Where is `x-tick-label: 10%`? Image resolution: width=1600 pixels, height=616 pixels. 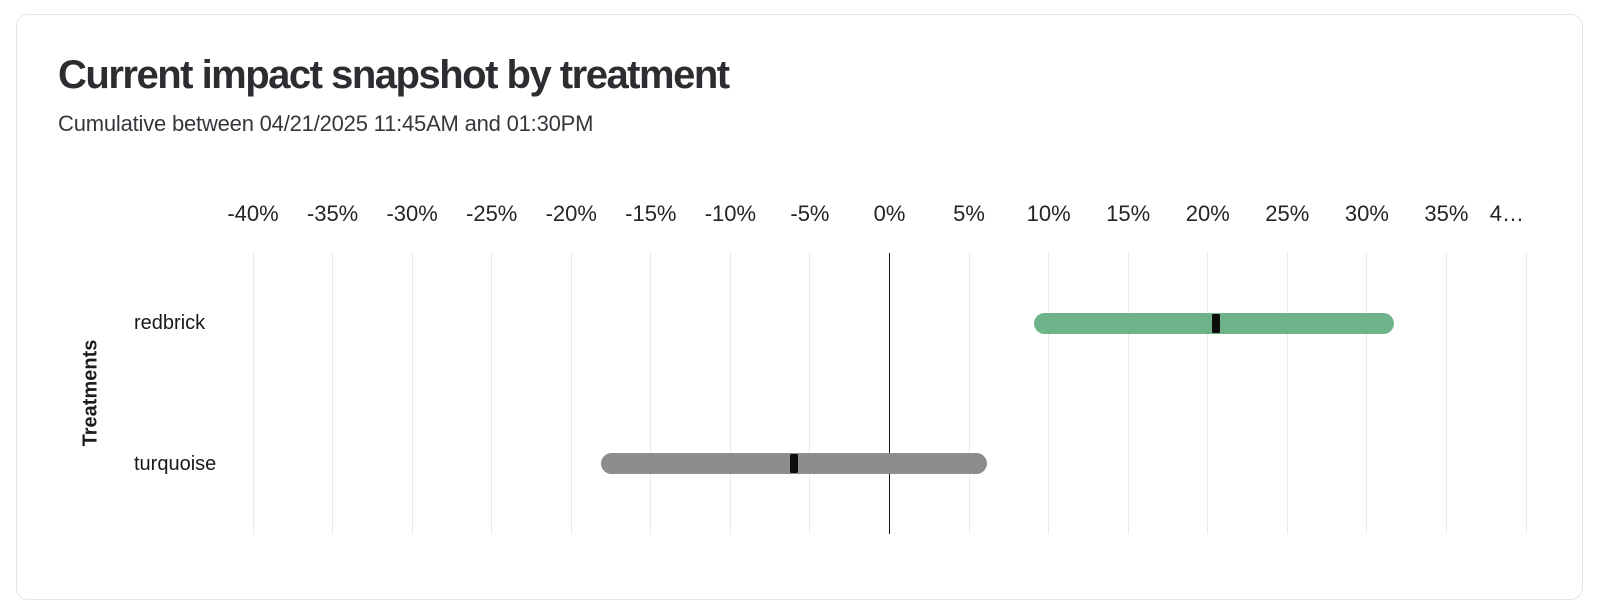
x-tick-label: 10% is located at coordinates (1048, 213).